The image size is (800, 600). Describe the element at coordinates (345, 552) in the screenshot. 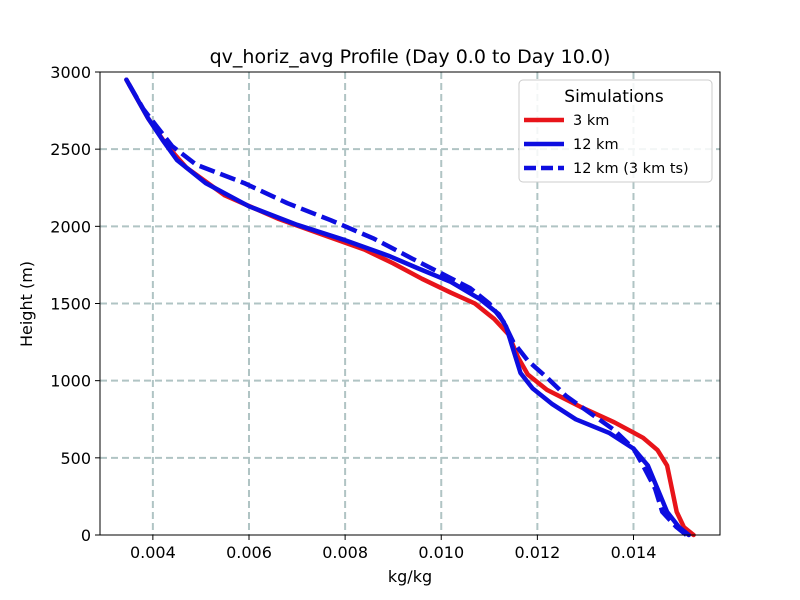

I see `x-tick-label: 0.008` at that location.